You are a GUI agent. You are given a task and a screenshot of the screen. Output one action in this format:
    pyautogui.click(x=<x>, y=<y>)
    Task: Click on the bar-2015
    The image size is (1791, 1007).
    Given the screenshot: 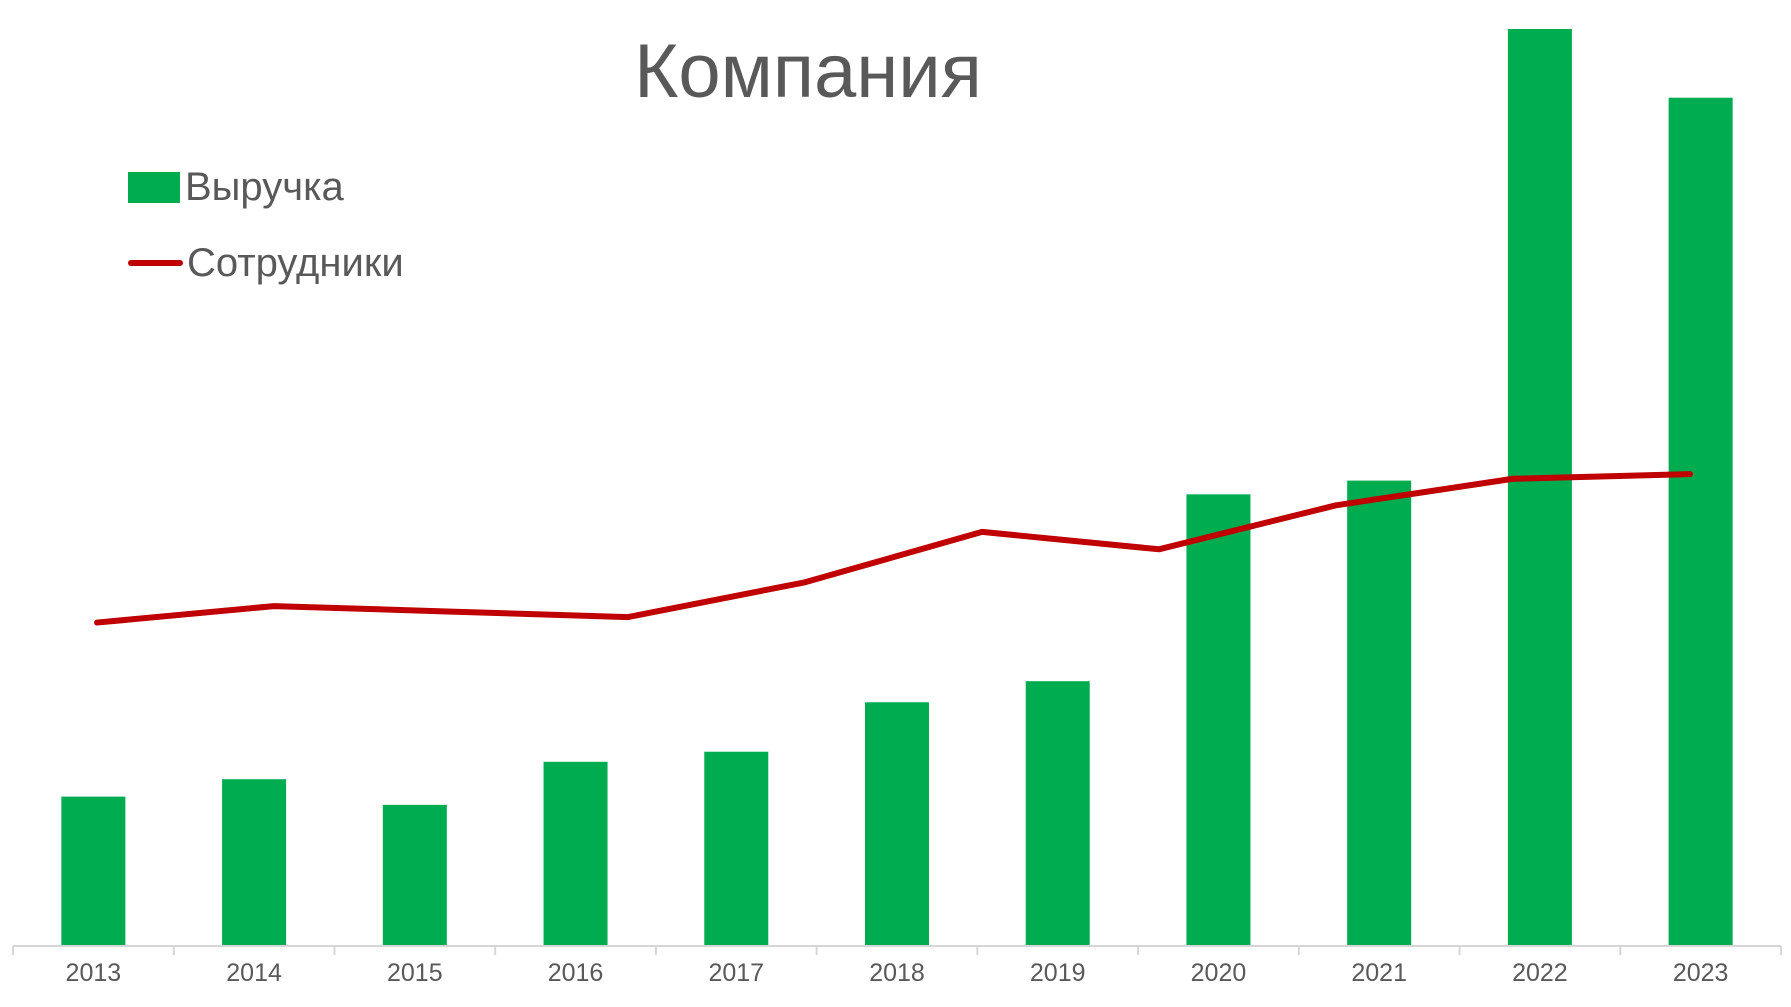 What is the action you would take?
    pyautogui.click(x=414, y=874)
    